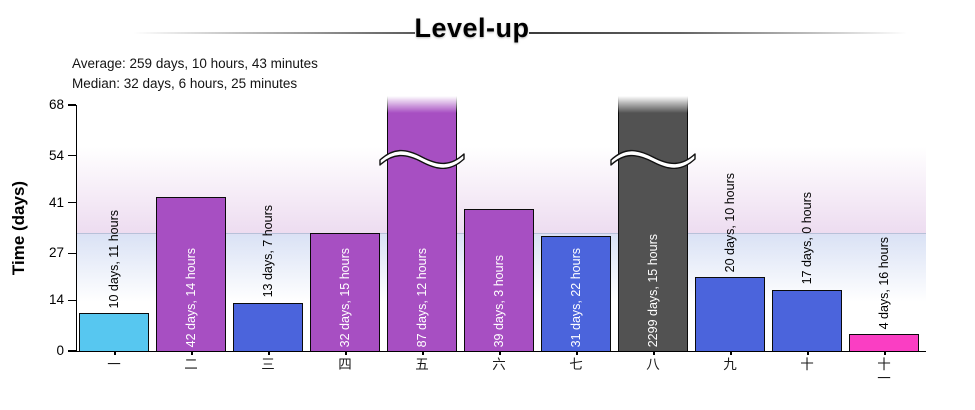 This screenshot has width=975, height=410. I want to click on y-tick-label: 41, so click(56, 202).